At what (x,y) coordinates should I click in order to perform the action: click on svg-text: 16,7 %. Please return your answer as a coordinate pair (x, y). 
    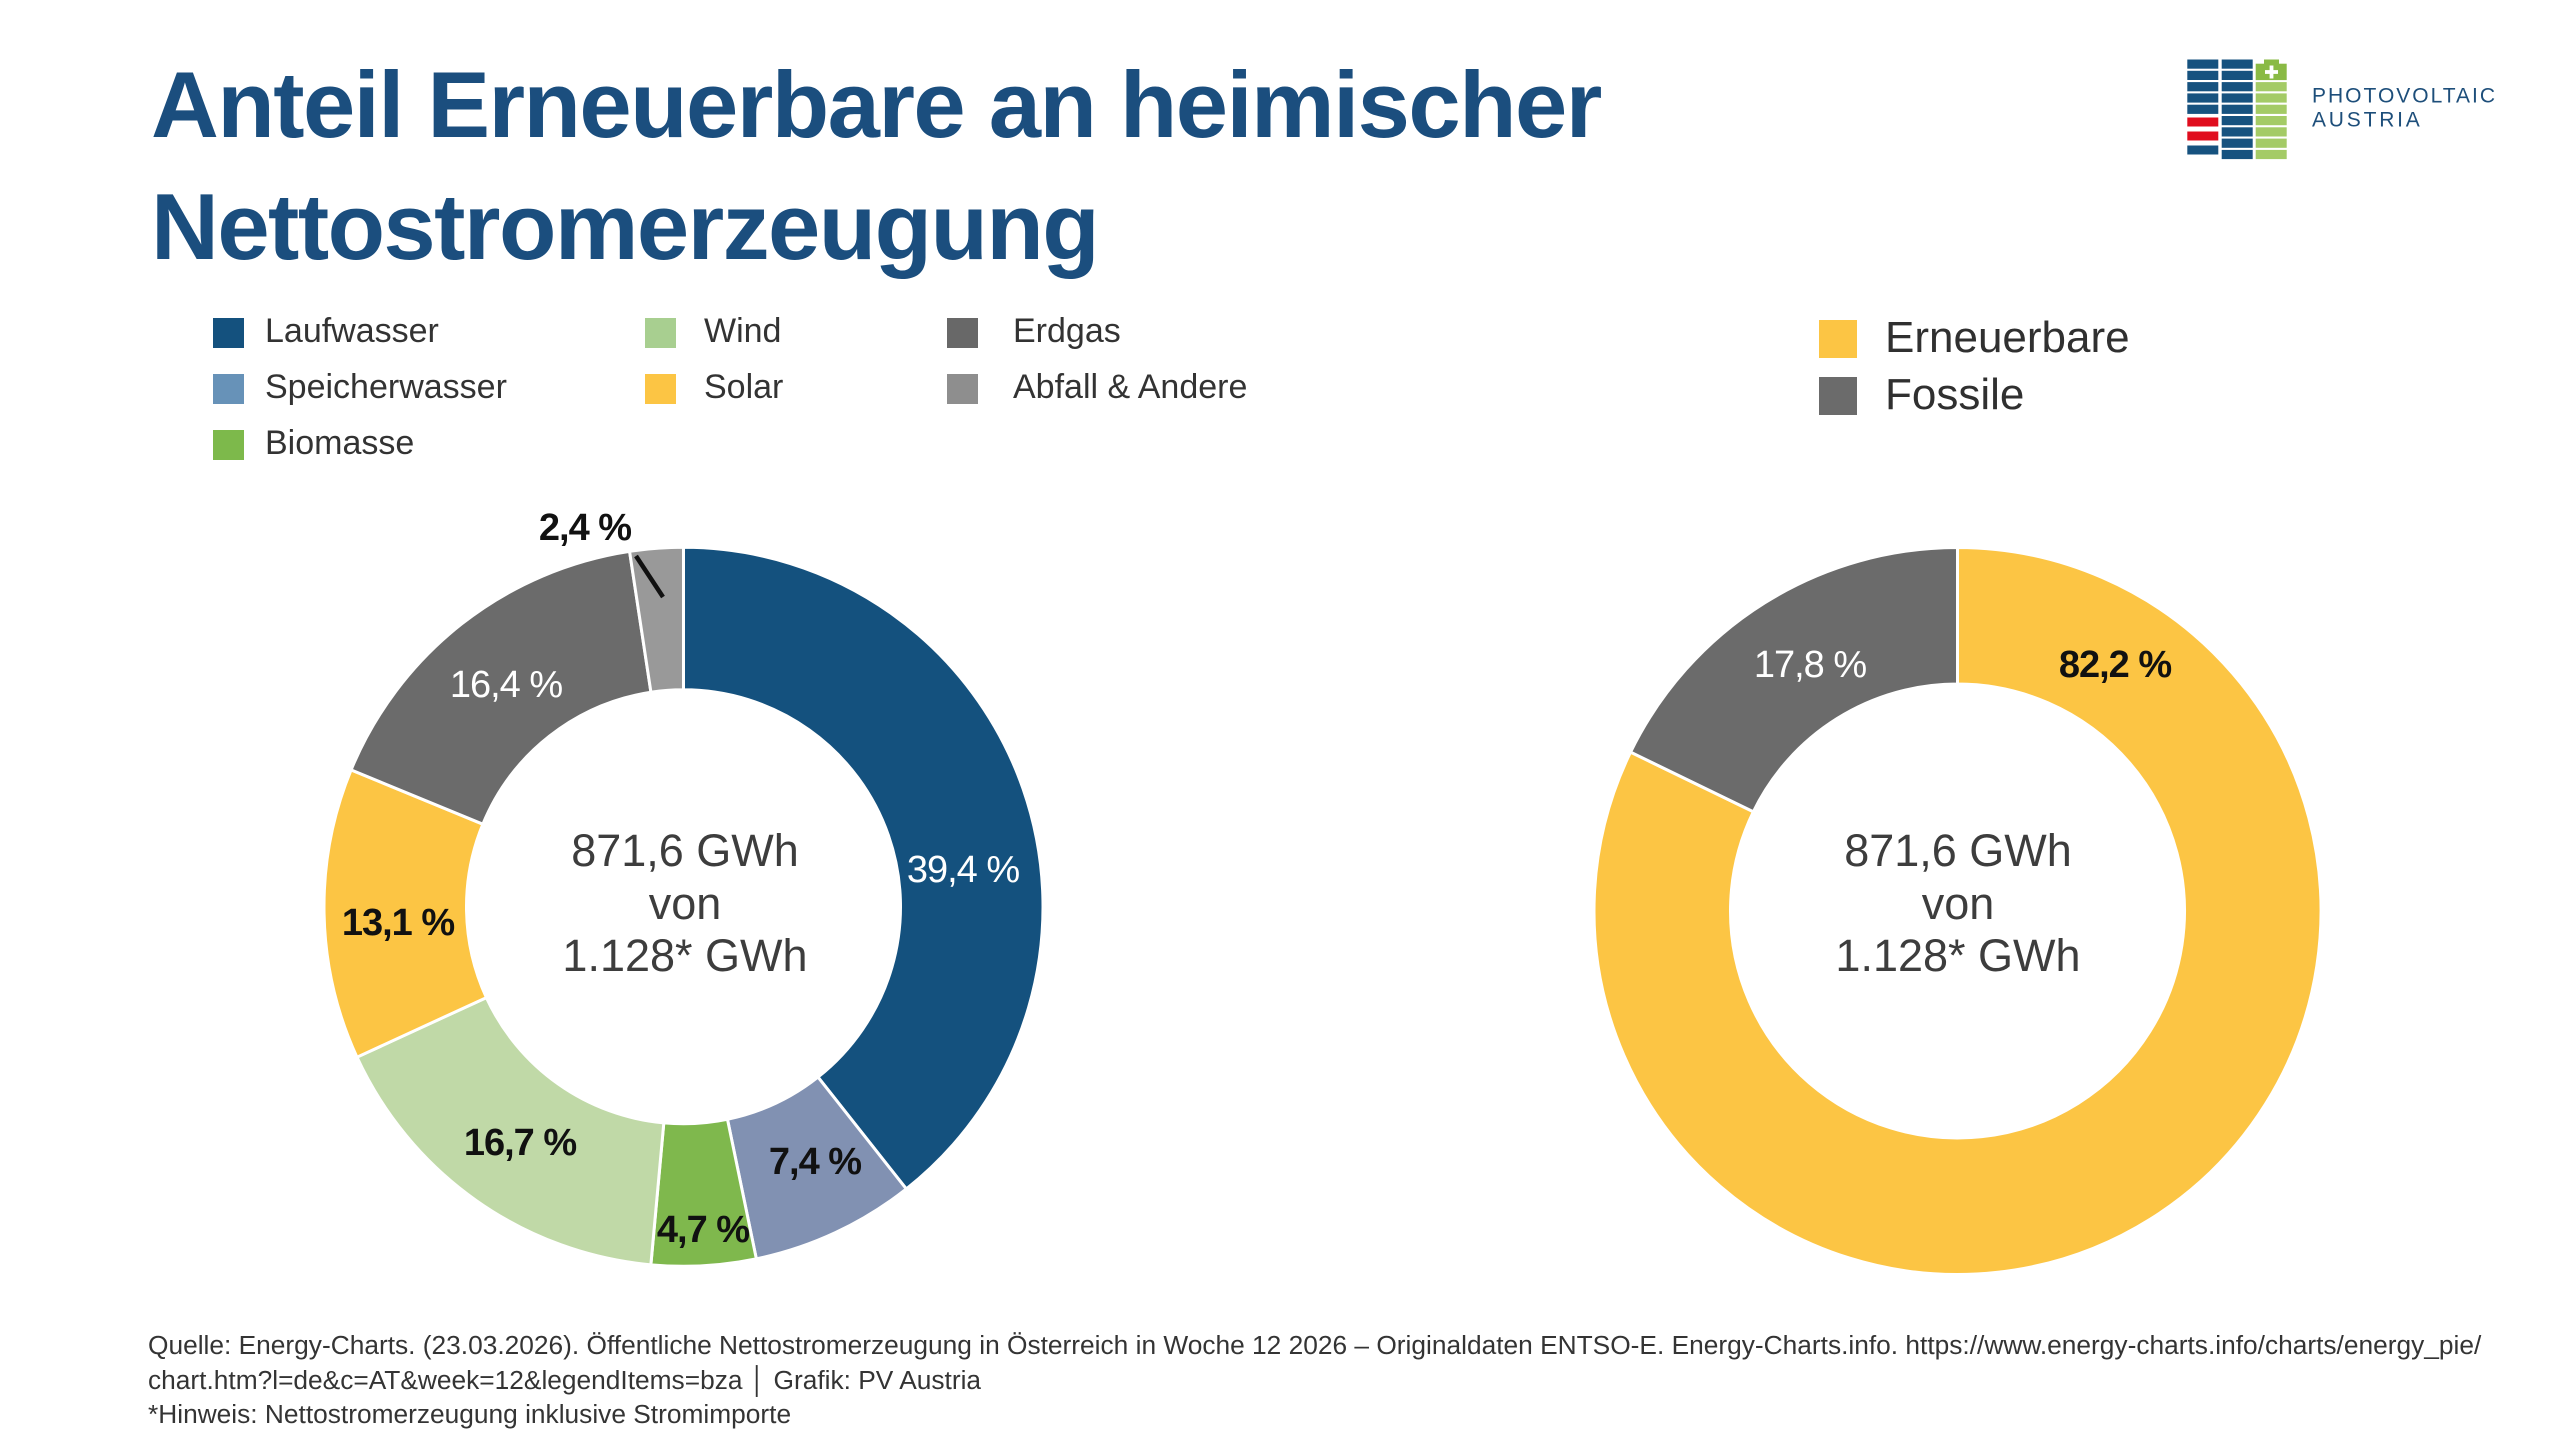
    Looking at the image, I should click on (520, 1143).